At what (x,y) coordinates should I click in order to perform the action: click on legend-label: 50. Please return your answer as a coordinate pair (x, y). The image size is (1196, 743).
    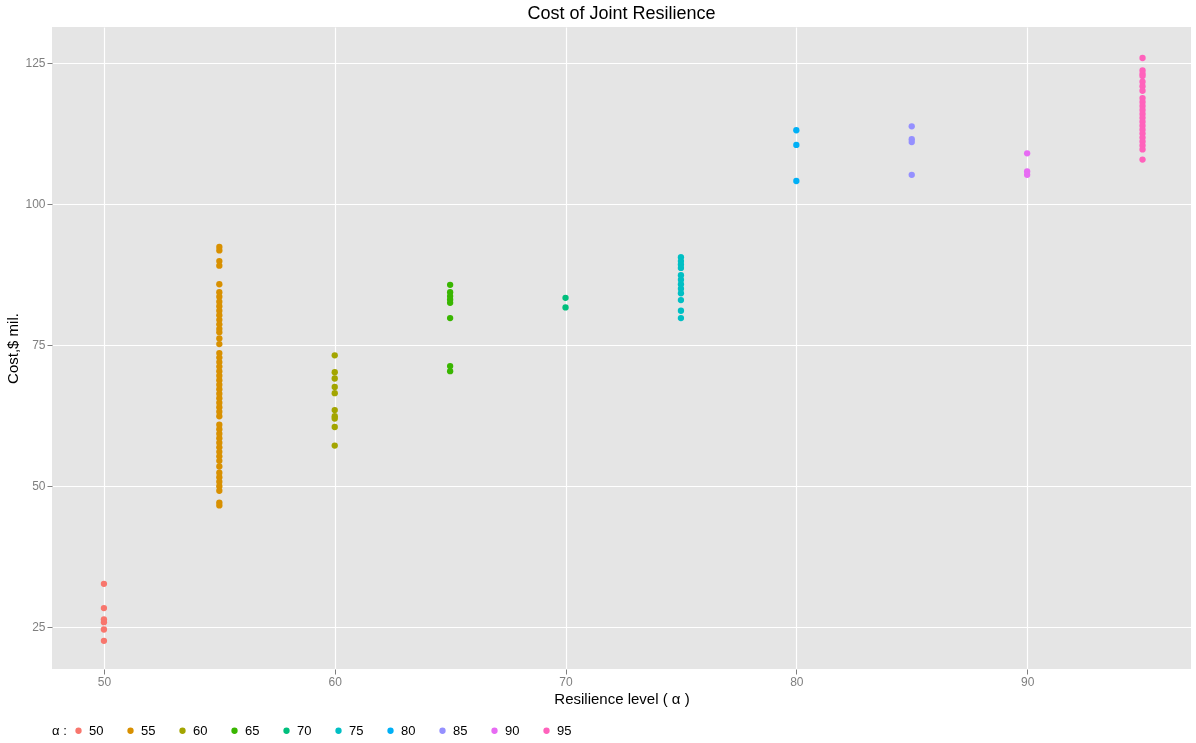
    Looking at the image, I should click on (96, 730).